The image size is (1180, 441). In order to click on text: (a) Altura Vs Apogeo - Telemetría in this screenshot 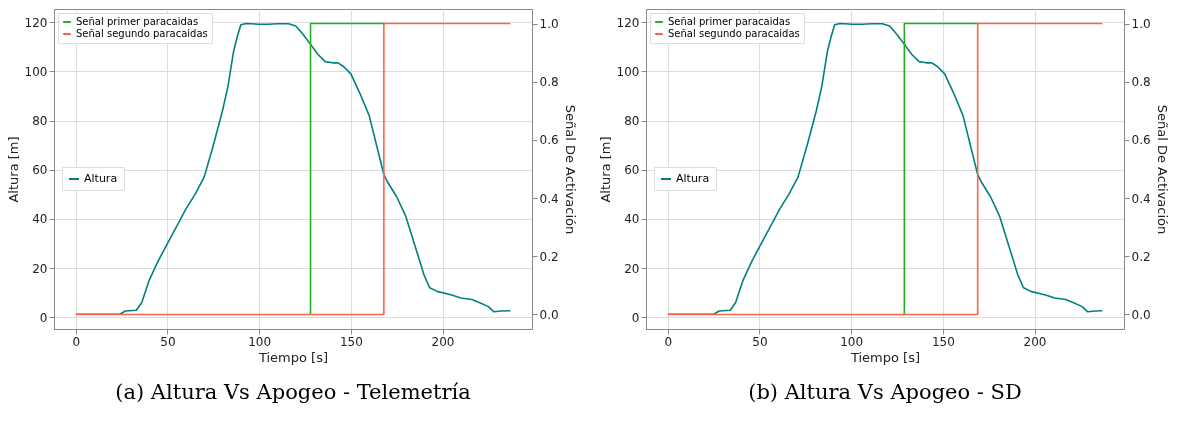, I will do `click(293, 392)`.